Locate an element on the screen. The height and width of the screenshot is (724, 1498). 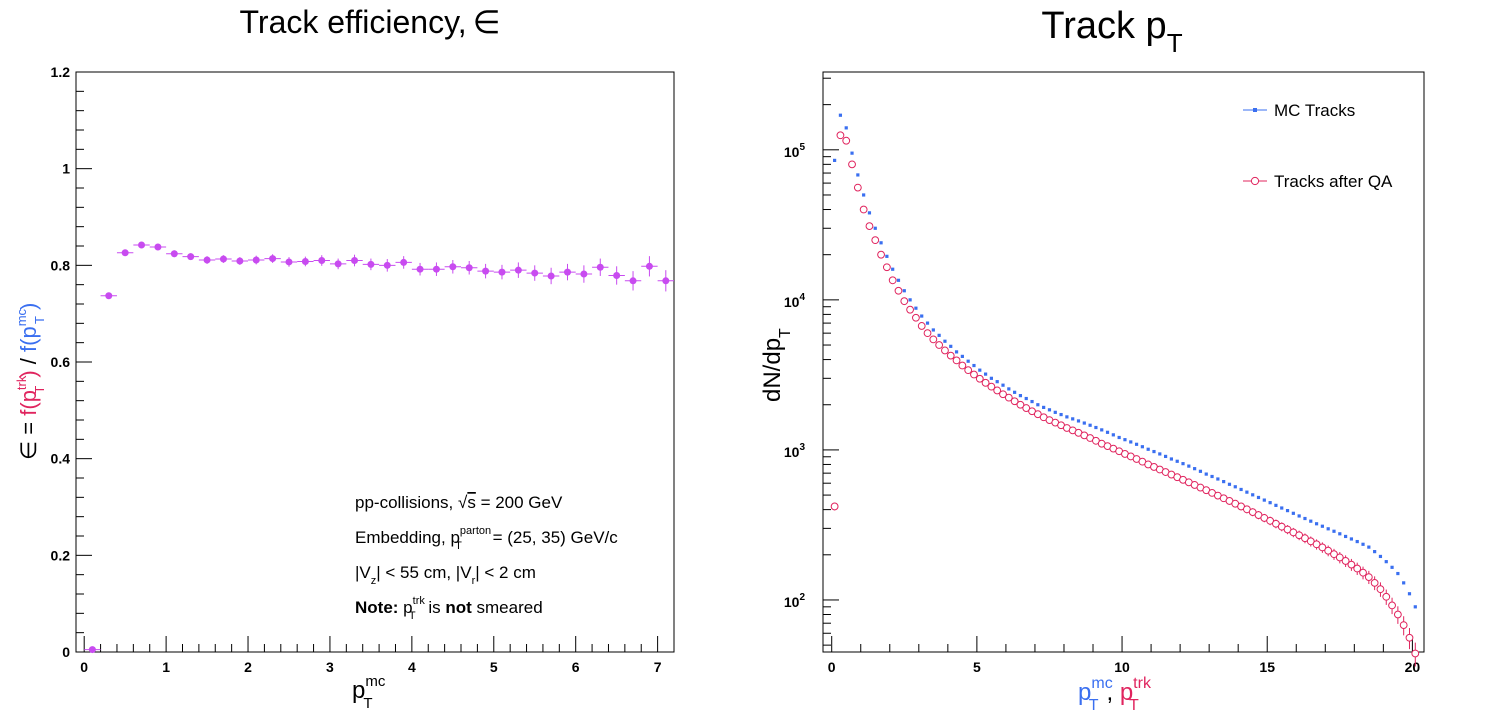
annotation-embedding: Embedding, pparton T = (25, 35) GeV/c is located at coordinates (486, 538).